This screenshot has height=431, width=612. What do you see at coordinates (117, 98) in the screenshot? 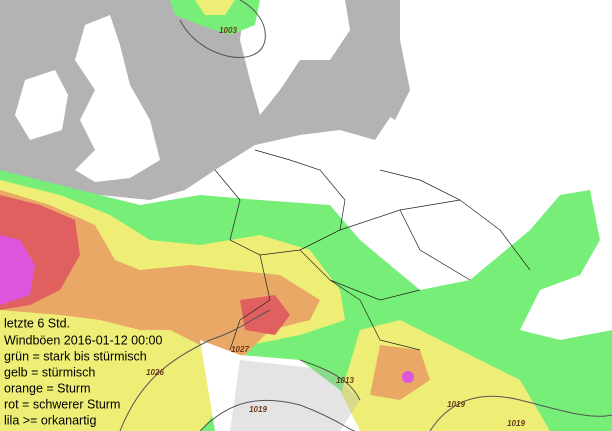
I see `britain` at bounding box center [117, 98].